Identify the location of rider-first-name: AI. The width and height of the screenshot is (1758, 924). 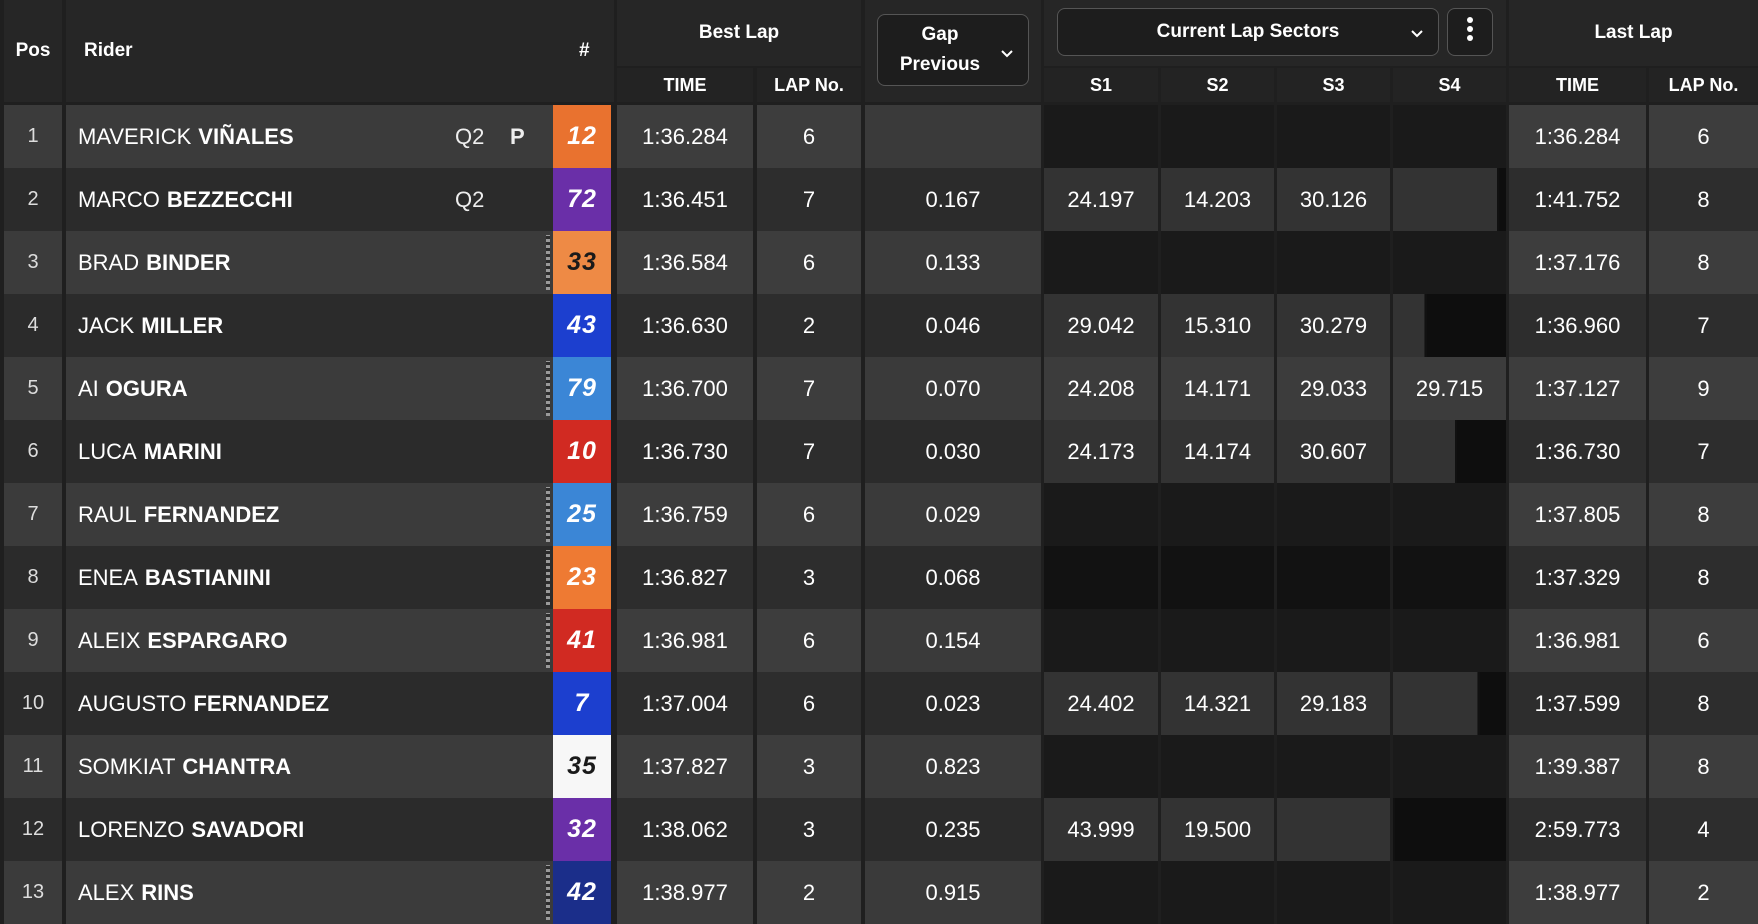
(88, 388).